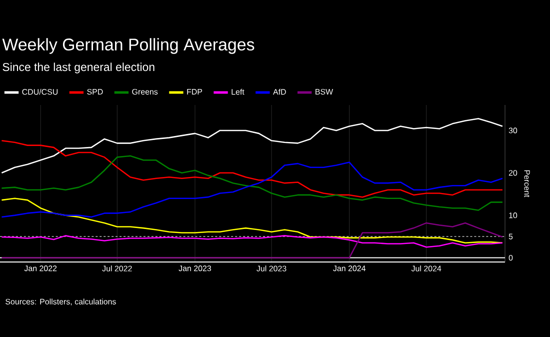 The image size is (550, 337). Describe the element at coordinates (128, 46) in the screenshot. I see `chart-title: Weekly German Polling Averages` at that location.